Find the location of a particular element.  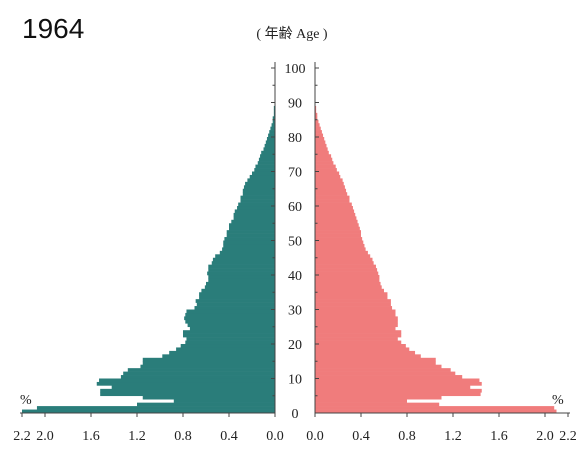

x-tick-label: 0.0 is located at coordinates (315, 436).